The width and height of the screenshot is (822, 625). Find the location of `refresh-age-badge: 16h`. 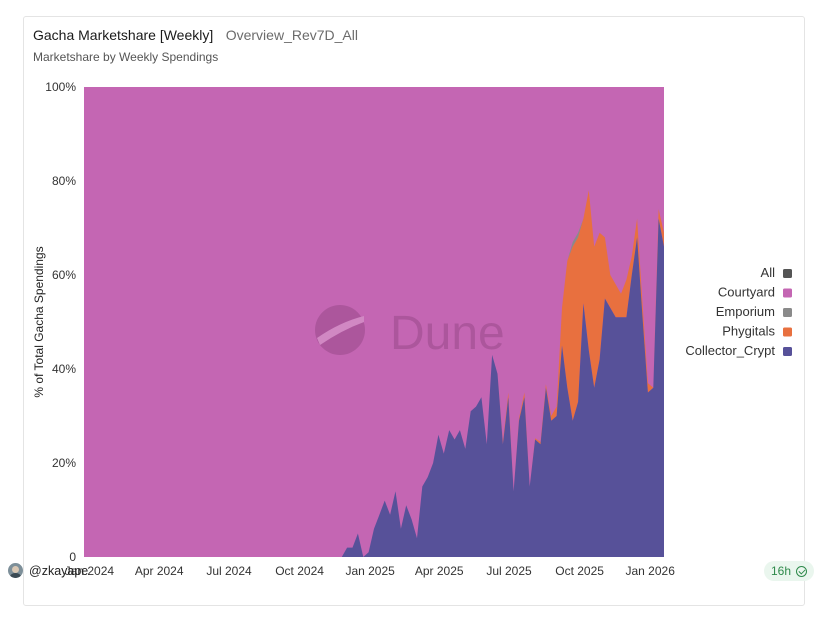

refresh-age-badge: 16h is located at coordinates (788, 571).